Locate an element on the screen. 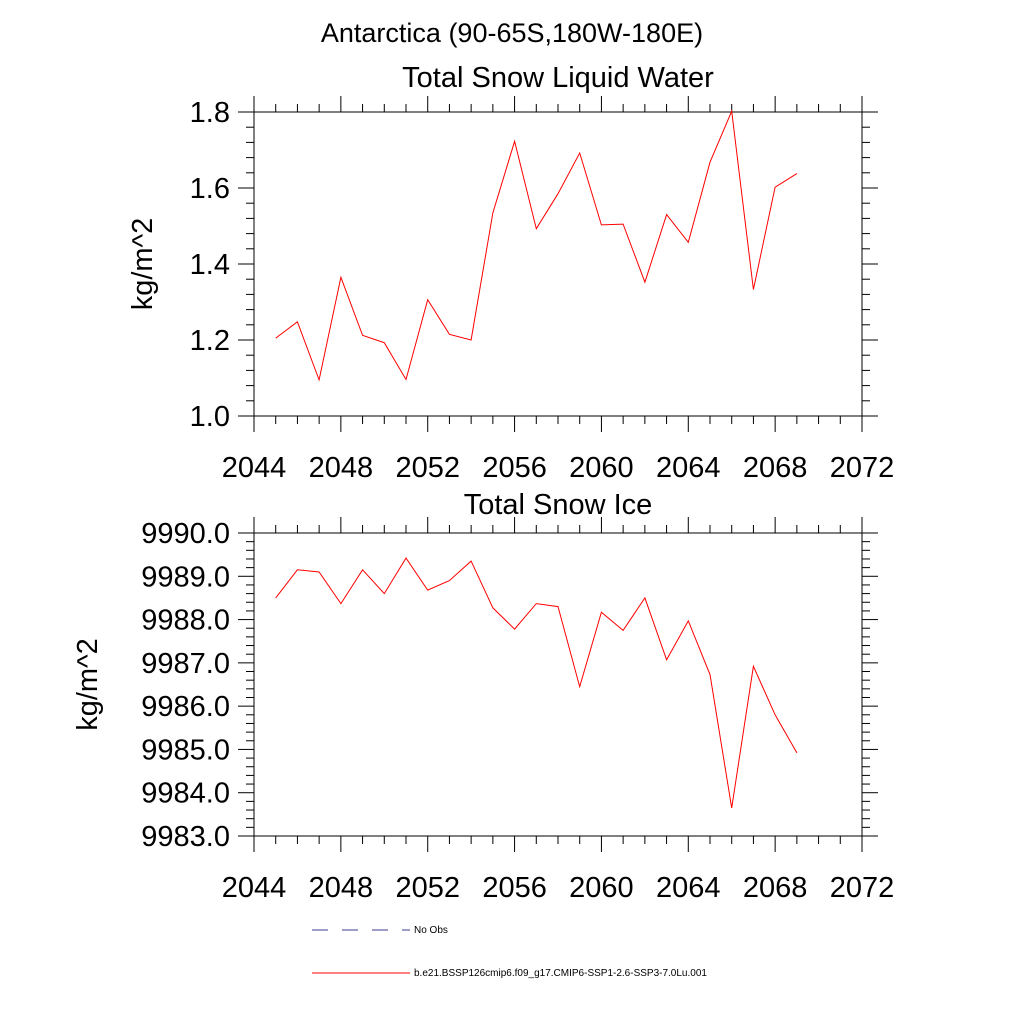  snow-ice-ytick-label: 9986.0 is located at coordinates (185, 707).